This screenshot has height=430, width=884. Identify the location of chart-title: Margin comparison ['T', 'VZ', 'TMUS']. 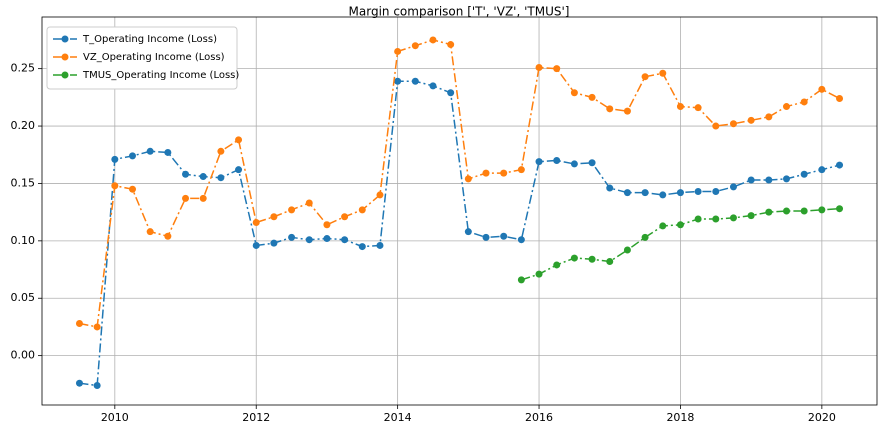
(459, 12).